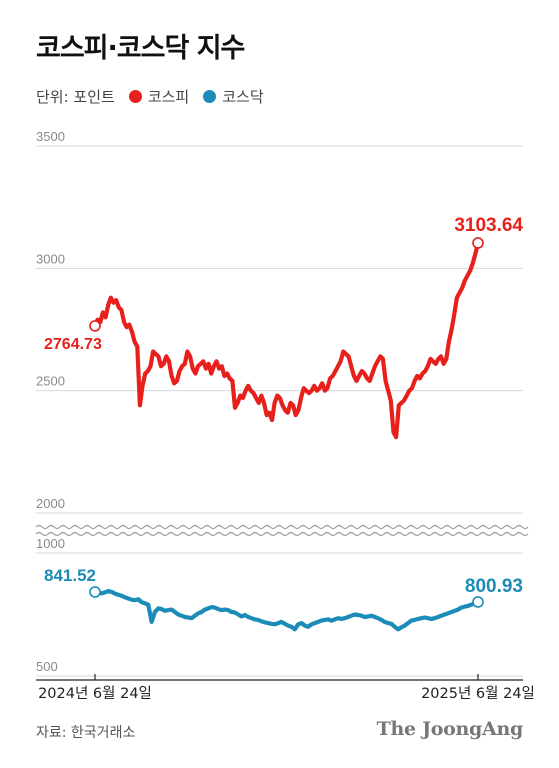 The width and height of the screenshot is (559, 768). I want to click on y-tick-label: 500, so click(47, 666).